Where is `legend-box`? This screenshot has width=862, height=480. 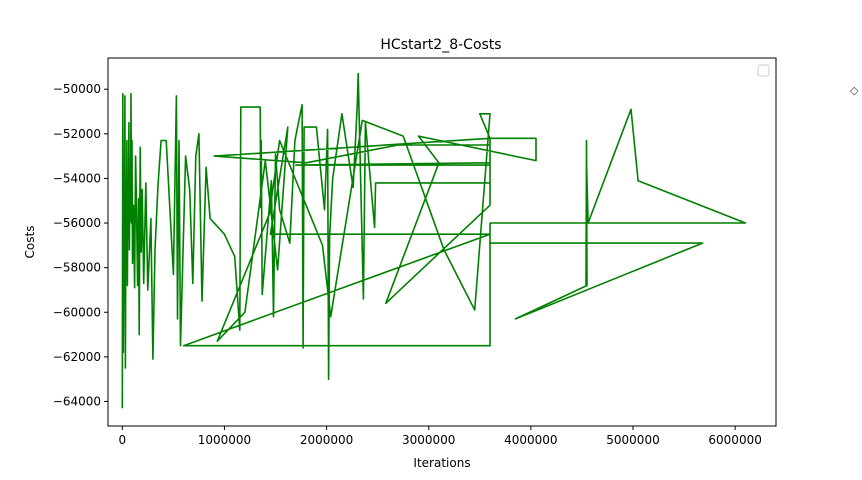 legend-box is located at coordinates (763, 70).